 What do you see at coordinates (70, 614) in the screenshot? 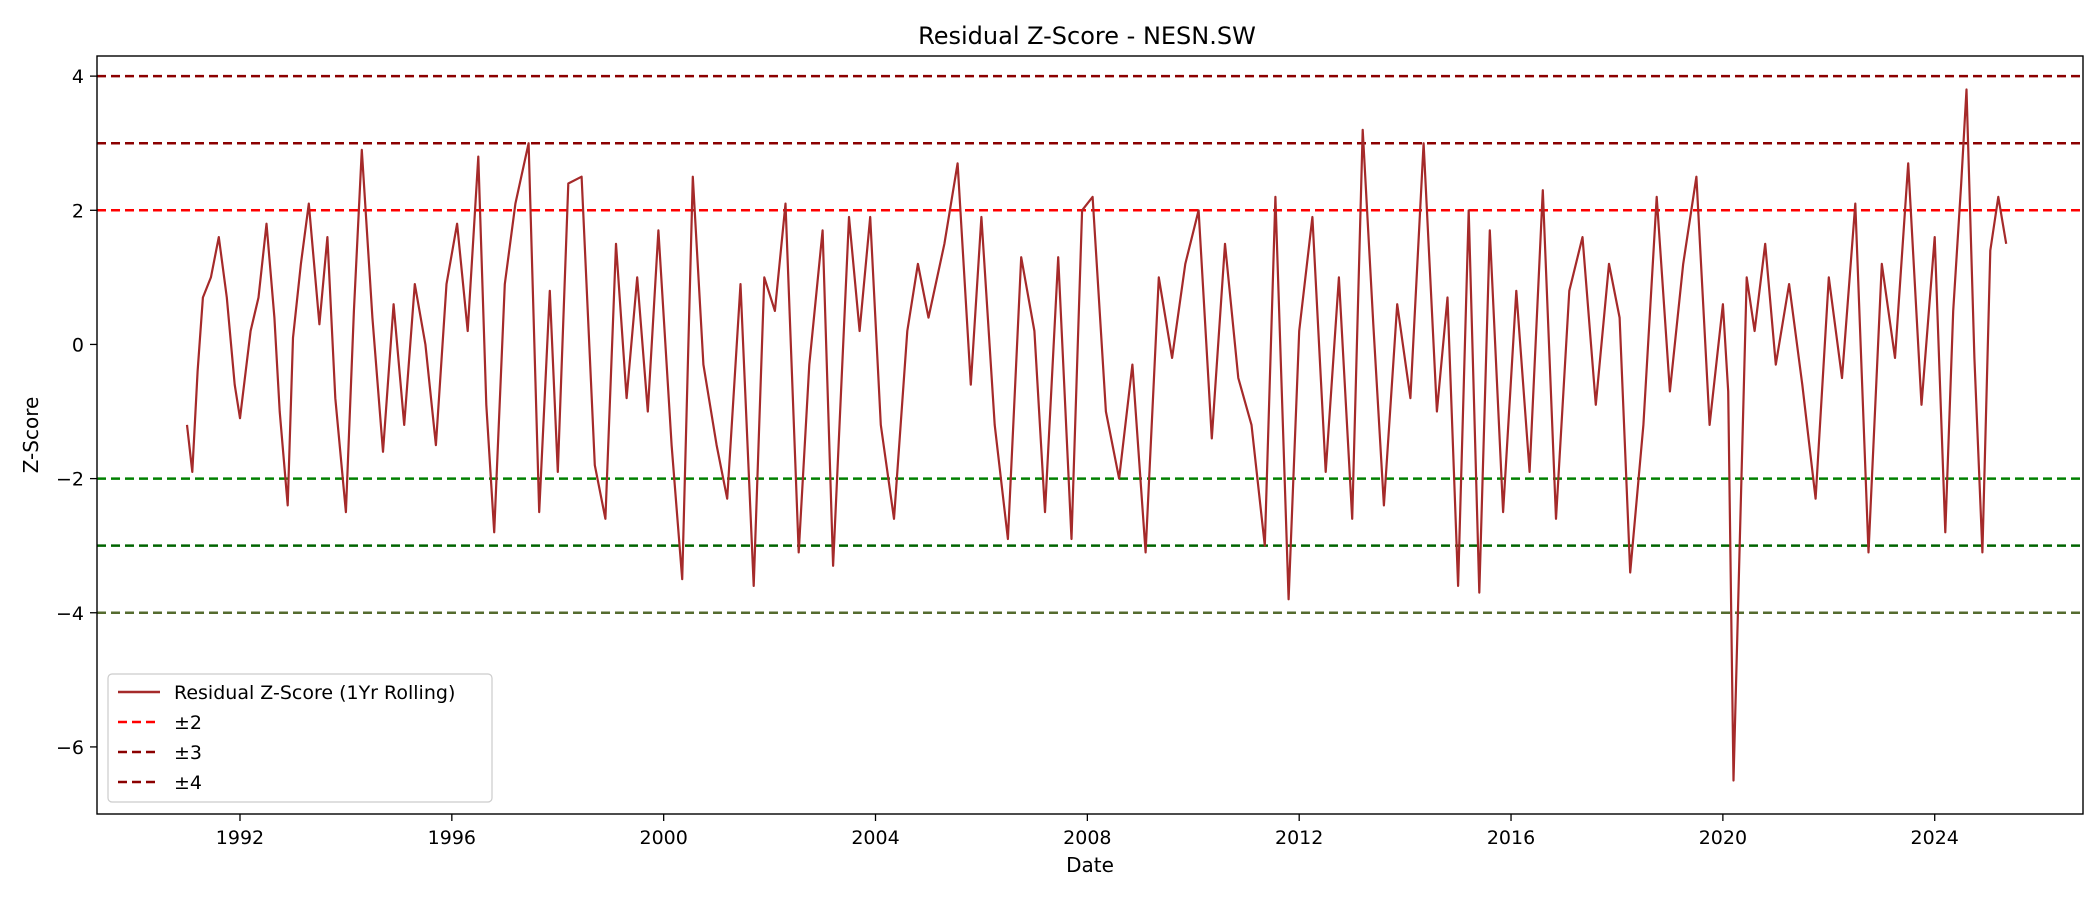
I see `y-tick-label: −4` at bounding box center [70, 614].